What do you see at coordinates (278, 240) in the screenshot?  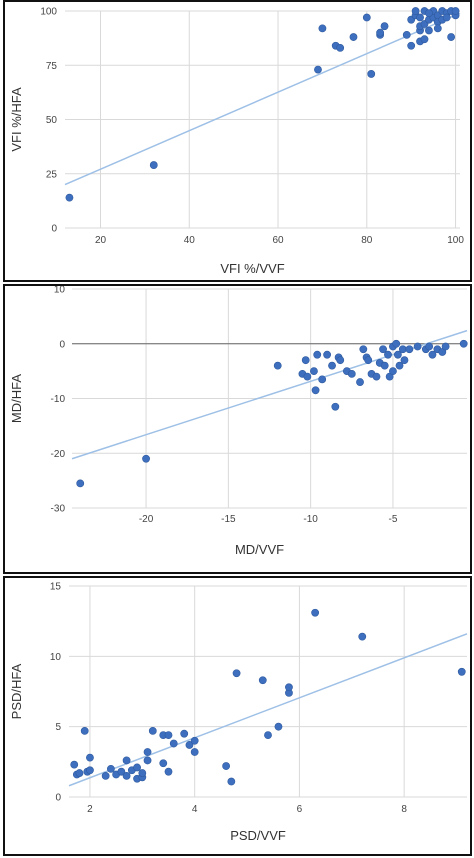 I see `x-tick-label: 60` at bounding box center [278, 240].